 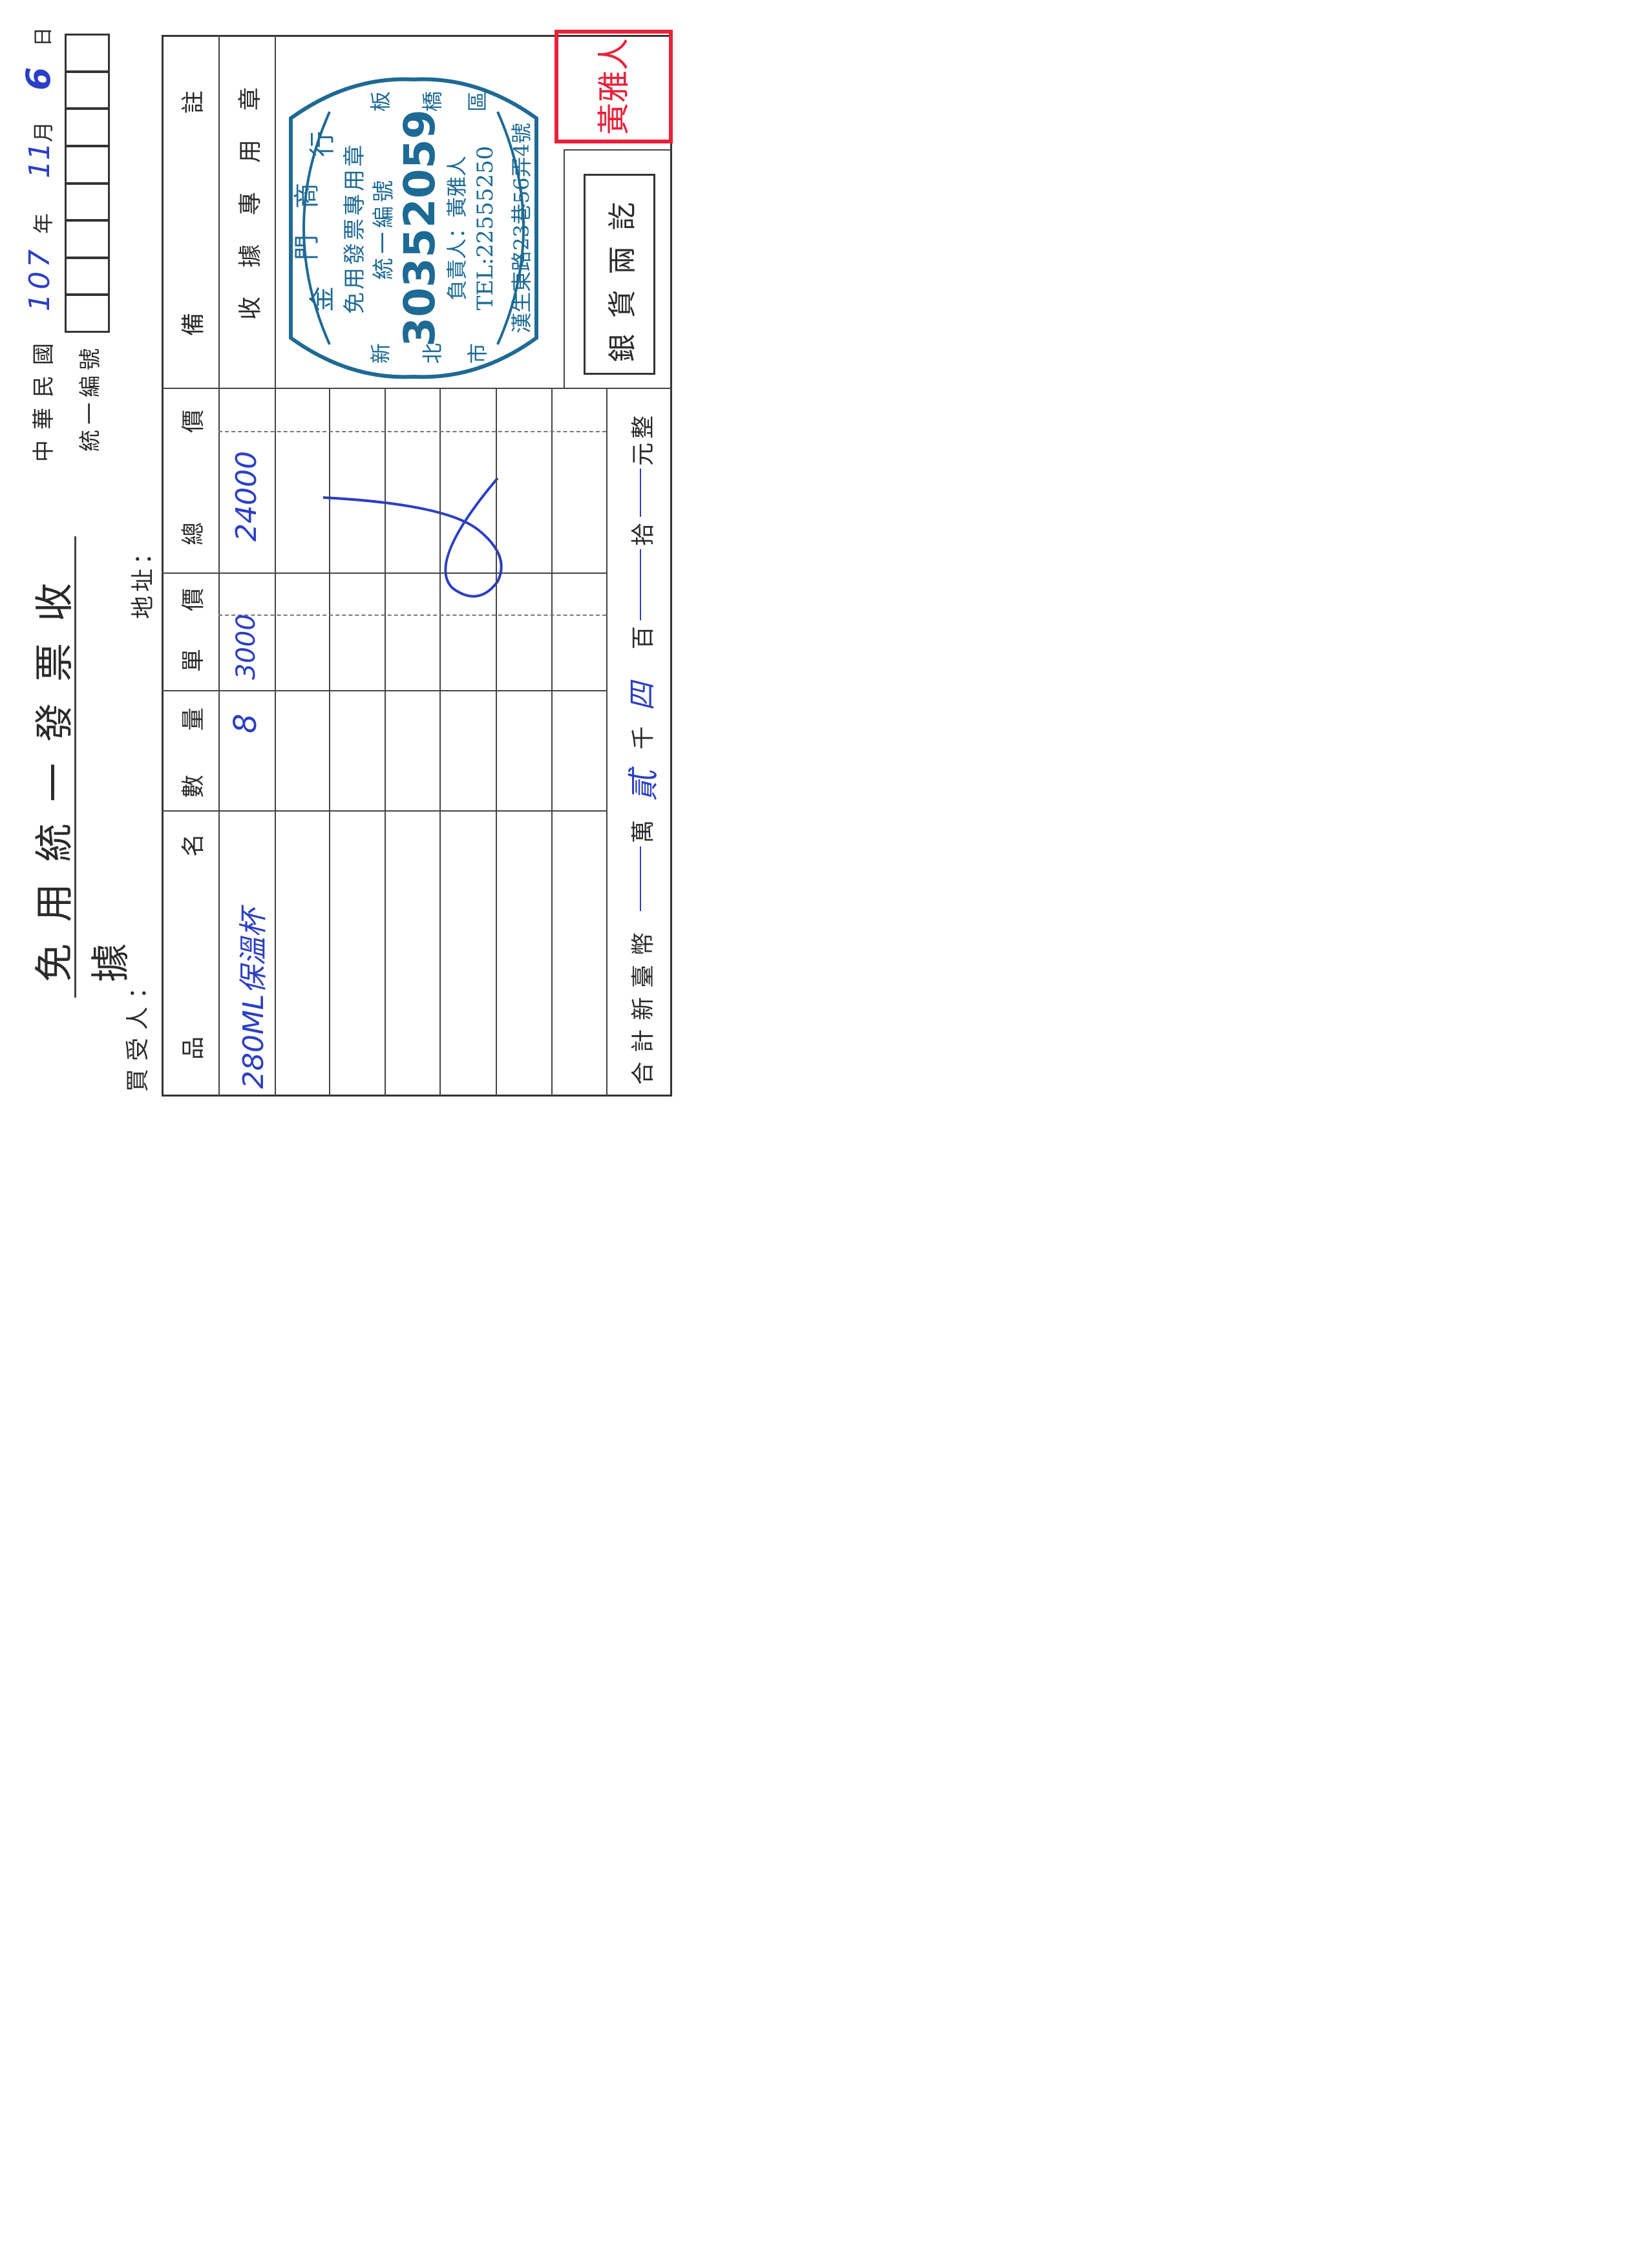 What do you see at coordinates (380, 102) in the screenshot?
I see `stamp-side-char: 板` at bounding box center [380, 102].